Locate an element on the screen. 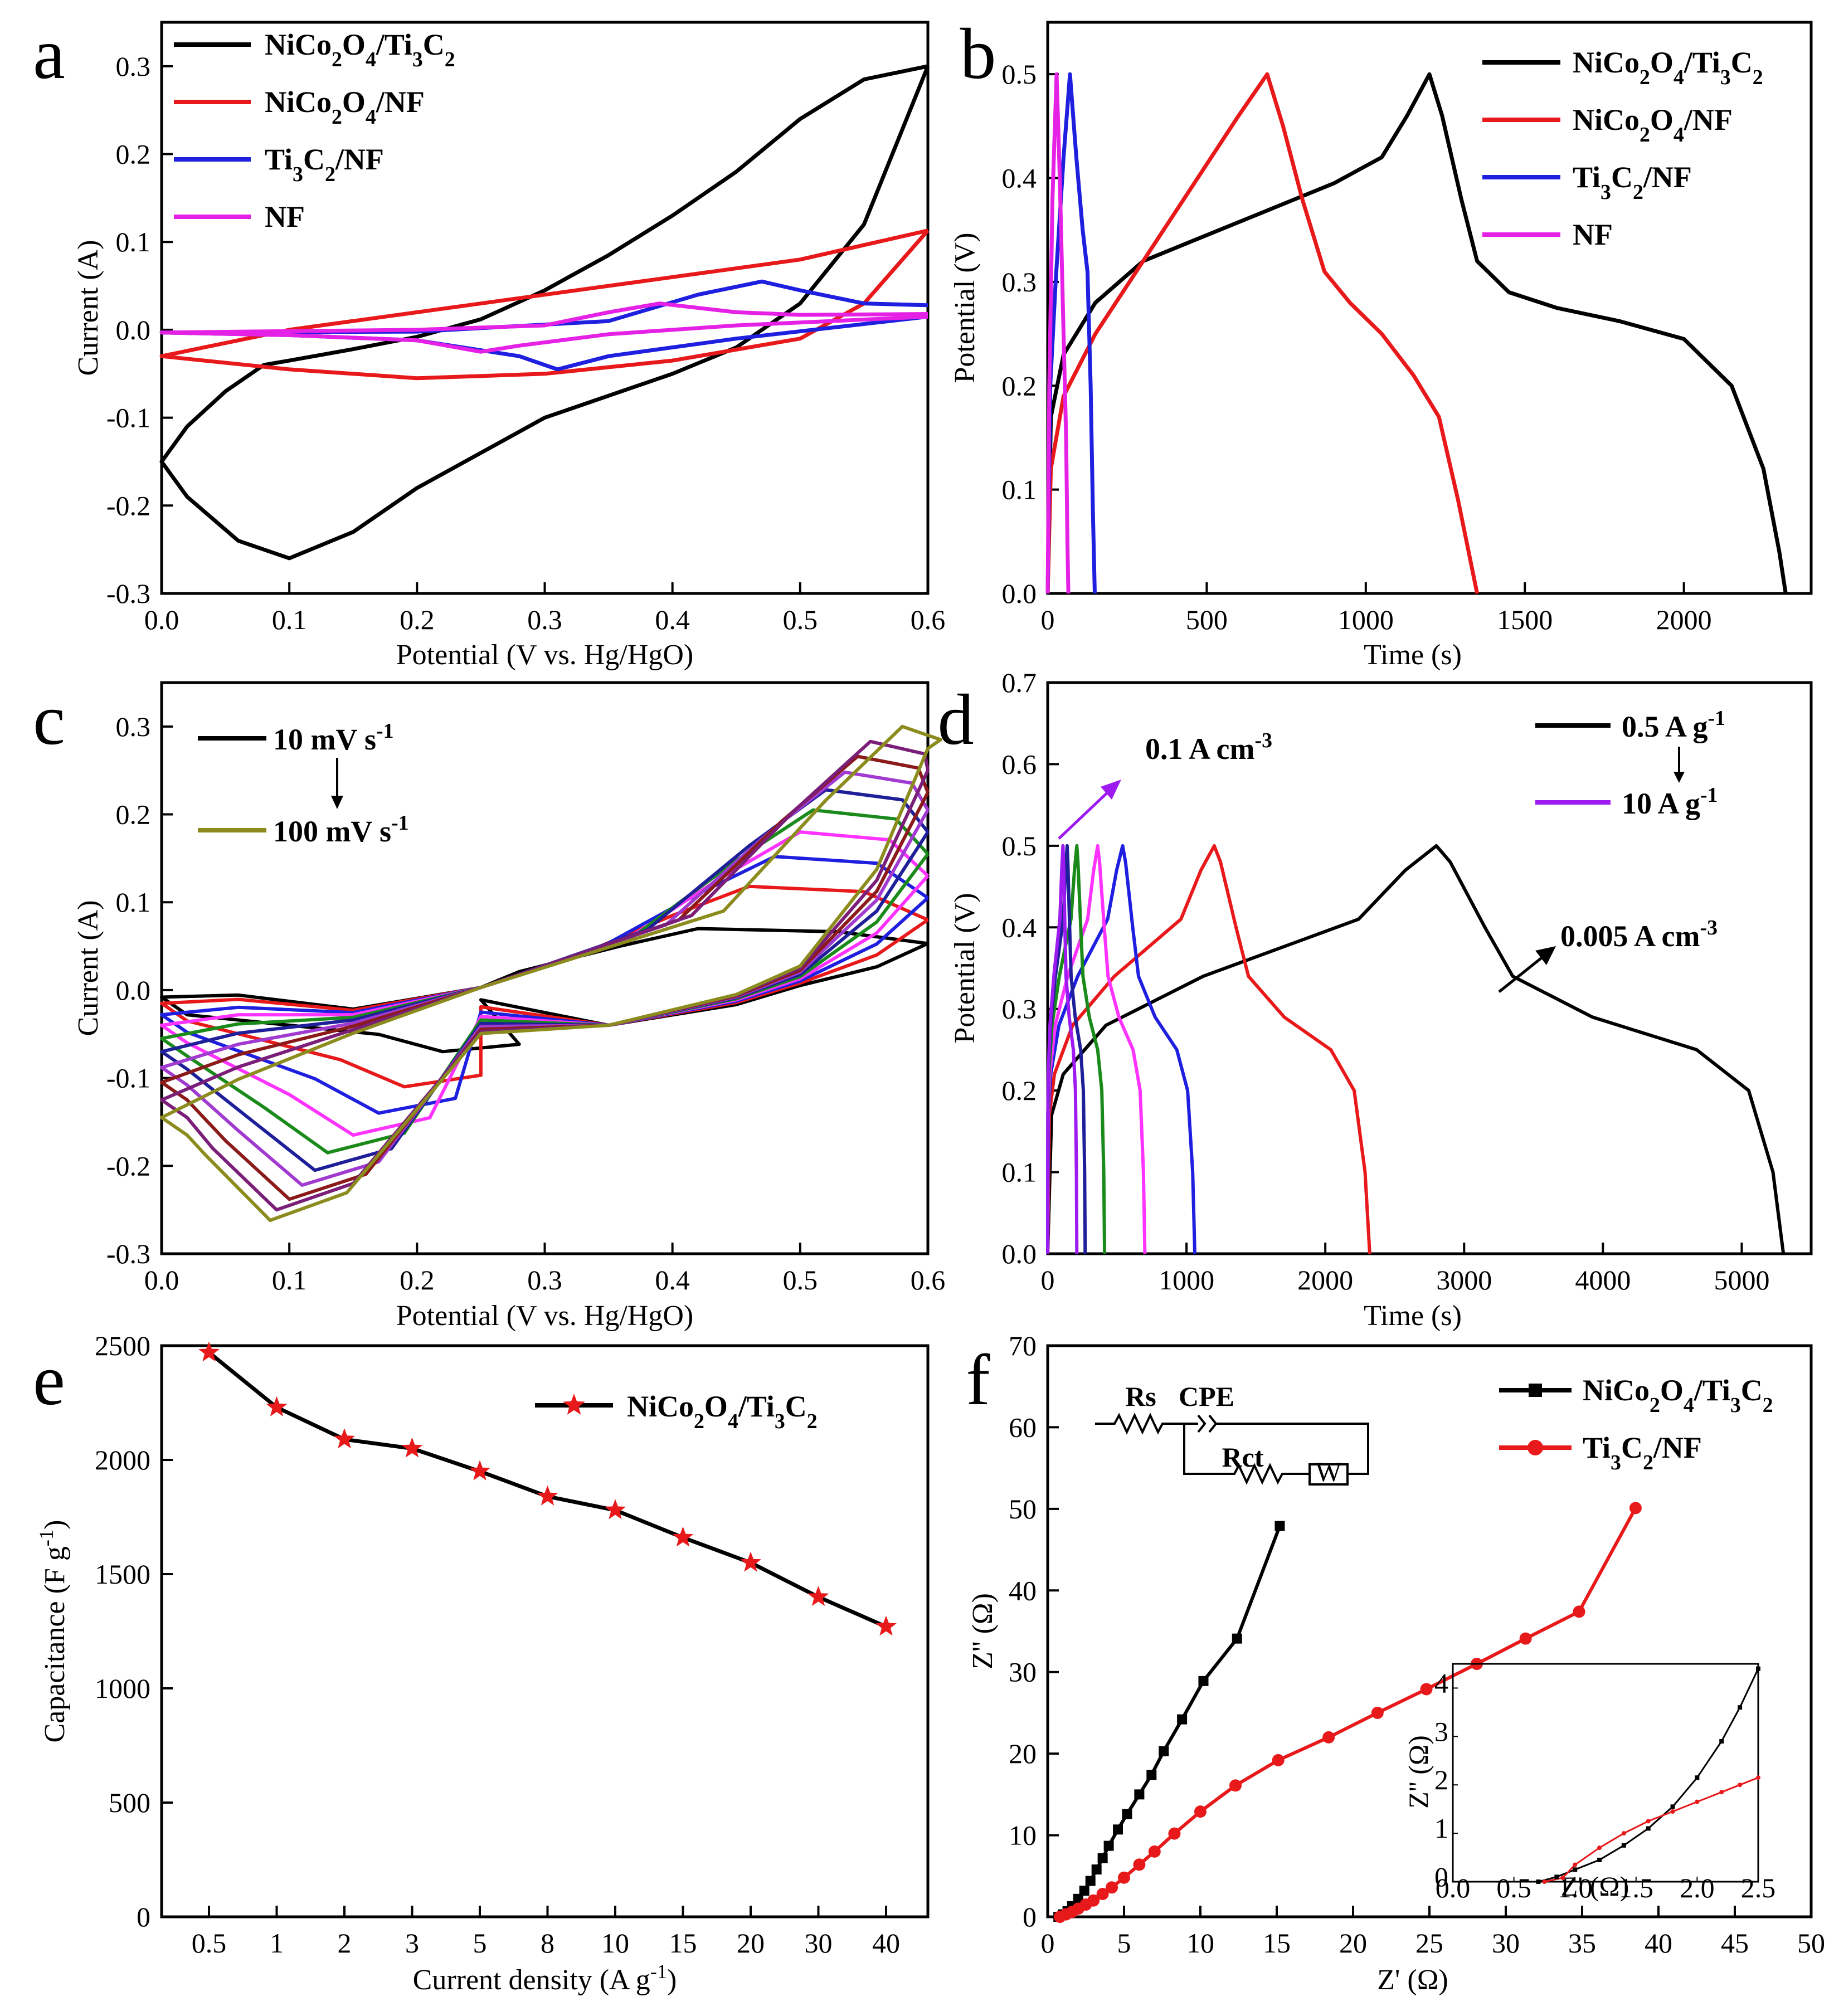  panel-e-xtick-label: 1 is located at coordinates (277, 1943).